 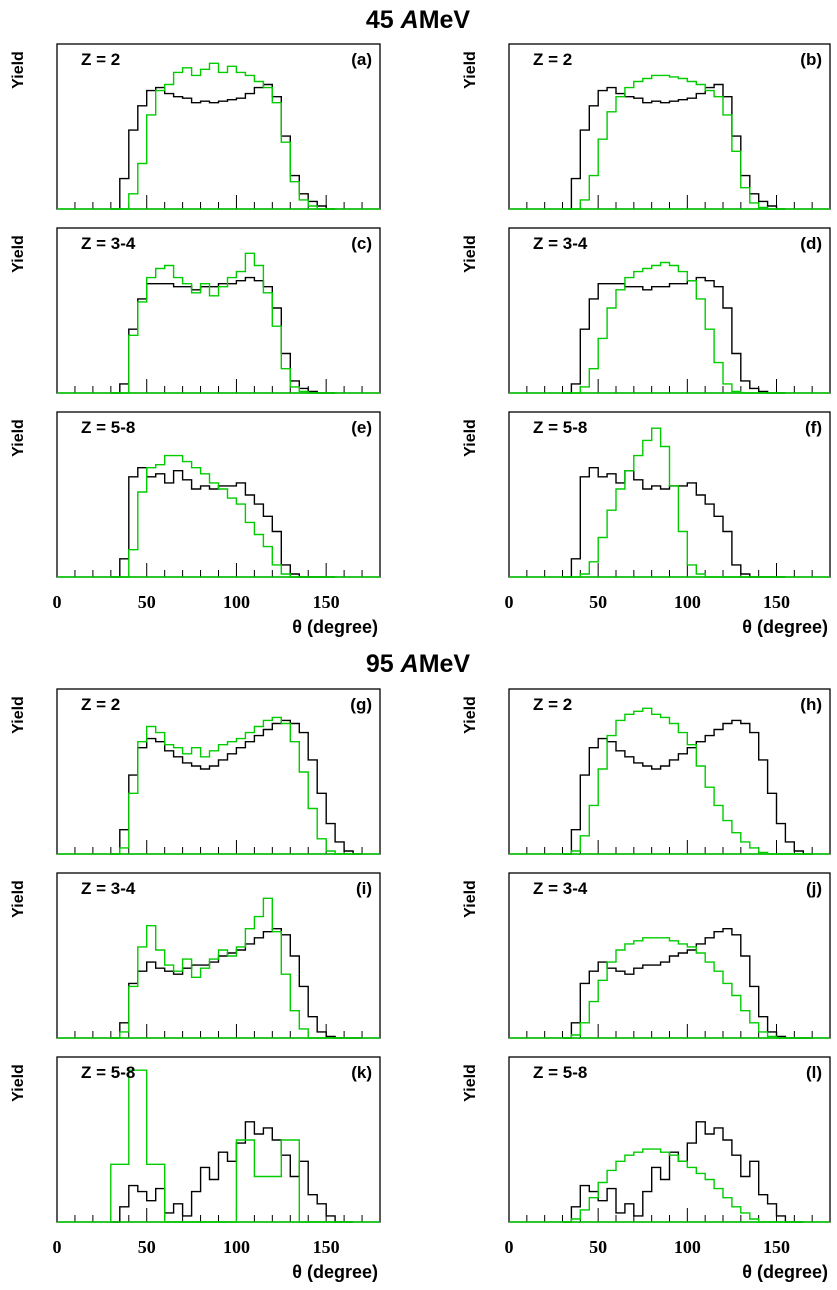 What do you see at coordinates (361, 1072) in the screenshot?
I see `panel-label: (k)` at bounding box center [361, 1072].